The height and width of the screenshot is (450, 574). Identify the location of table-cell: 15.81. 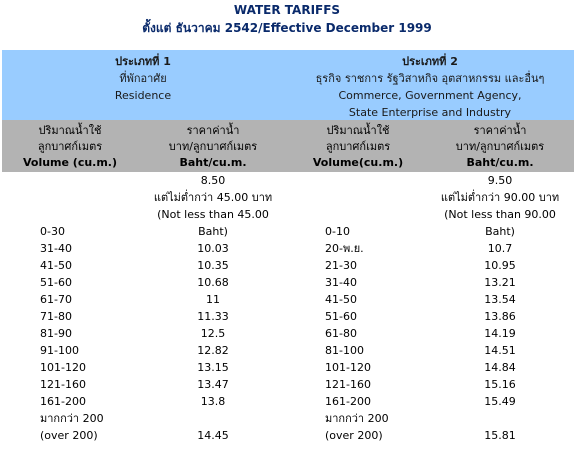
(500, 435).